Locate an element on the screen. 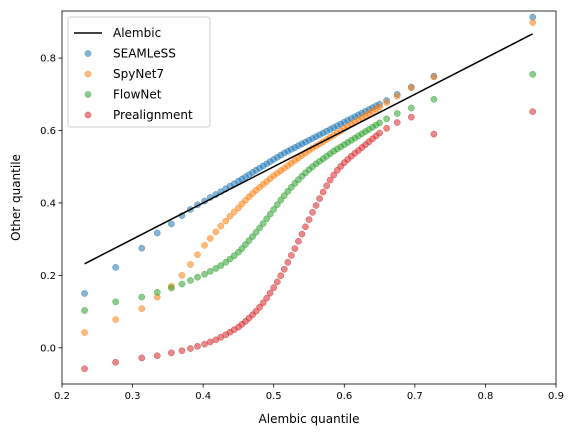 The height and width of the screenshot is (436, 578). legend-swatch-spynet7 is located at coordinates (88, 74).